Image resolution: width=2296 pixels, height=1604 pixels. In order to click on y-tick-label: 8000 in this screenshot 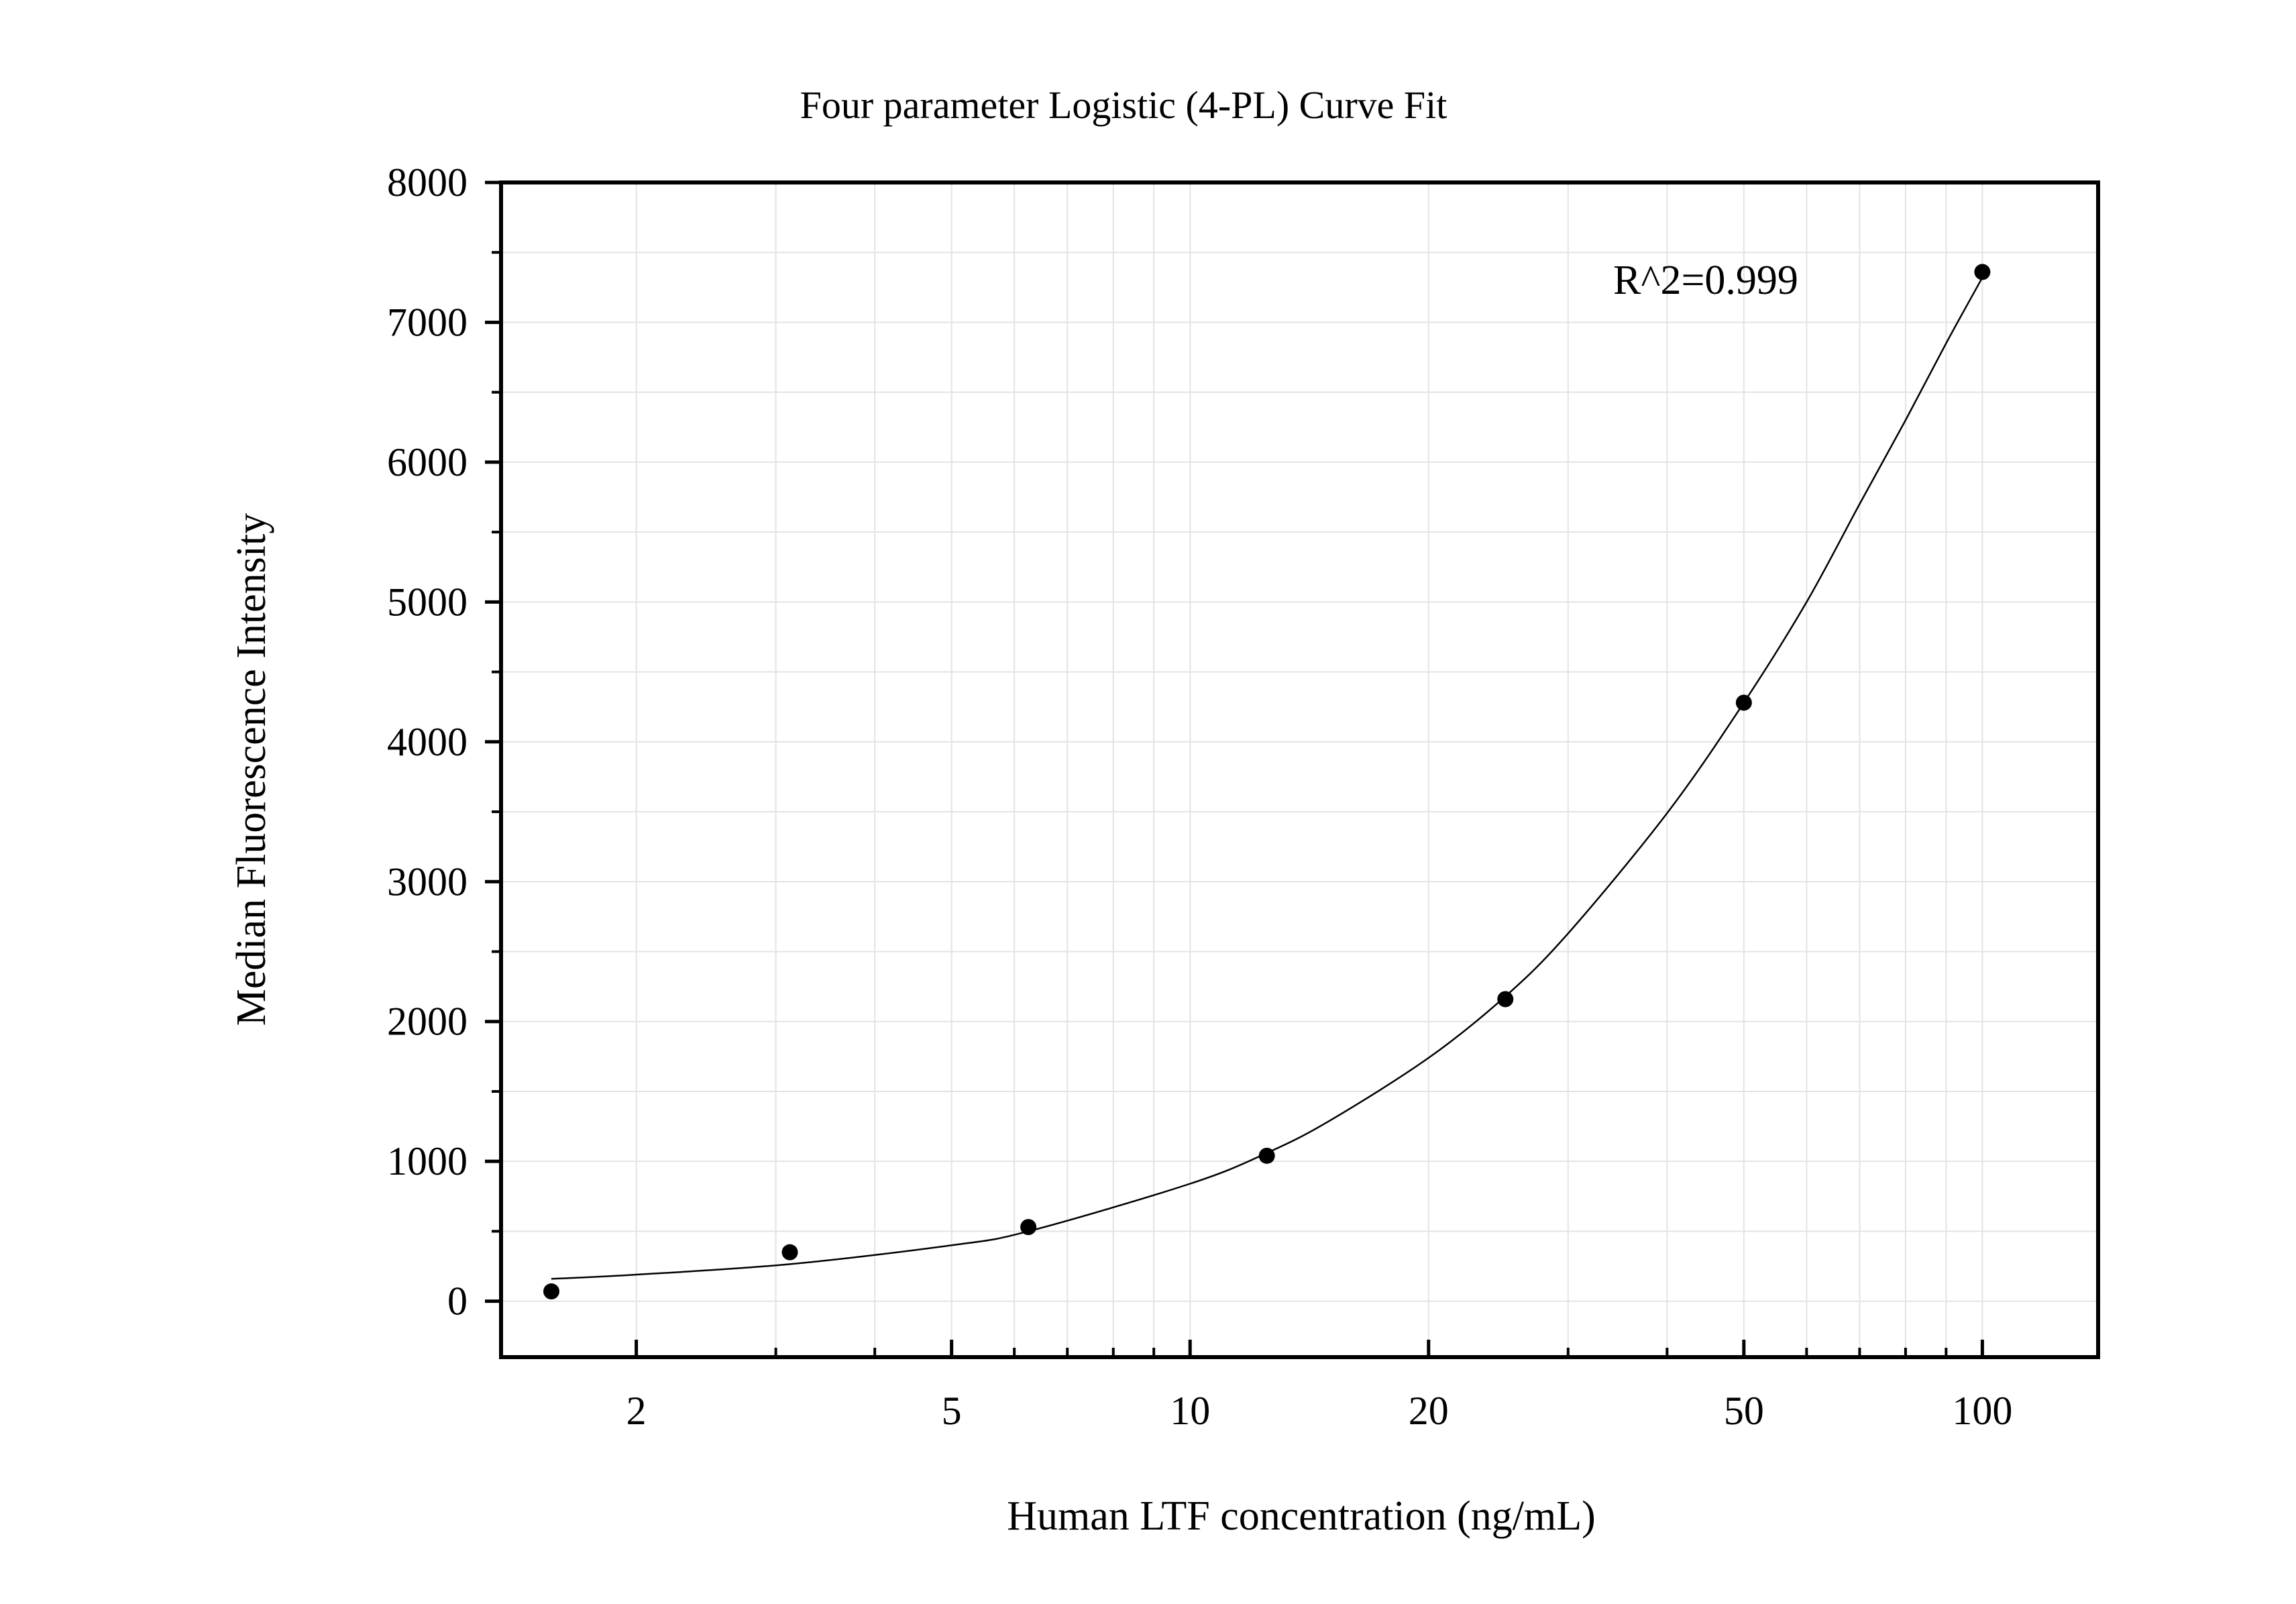, I will do `click(428, 182)`.